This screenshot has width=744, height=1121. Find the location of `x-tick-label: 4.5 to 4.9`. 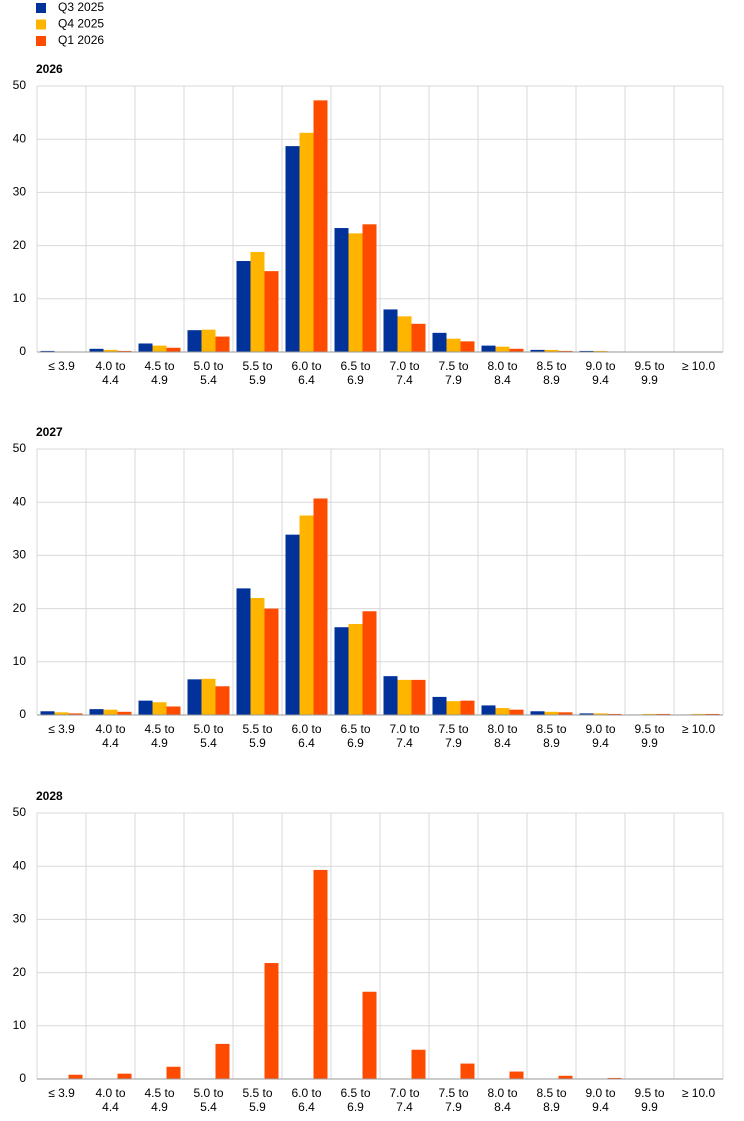

x-tick-label: 4.5 to 4.9 is located at coordinates (159, 373).